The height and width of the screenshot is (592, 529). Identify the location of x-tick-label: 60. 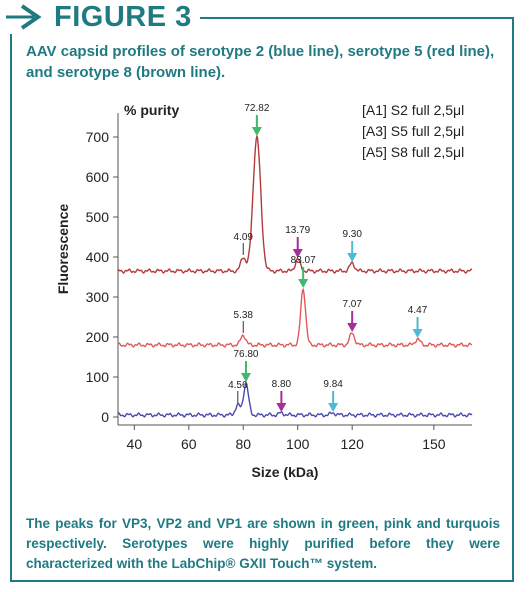
(189, 444).